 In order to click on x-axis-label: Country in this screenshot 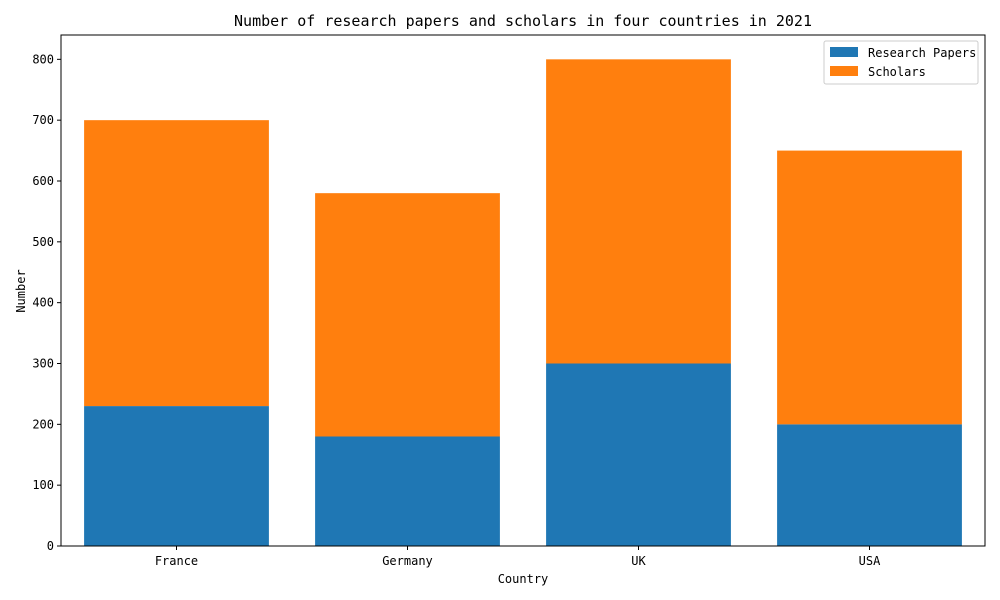, I will do `click(523, 579)`.